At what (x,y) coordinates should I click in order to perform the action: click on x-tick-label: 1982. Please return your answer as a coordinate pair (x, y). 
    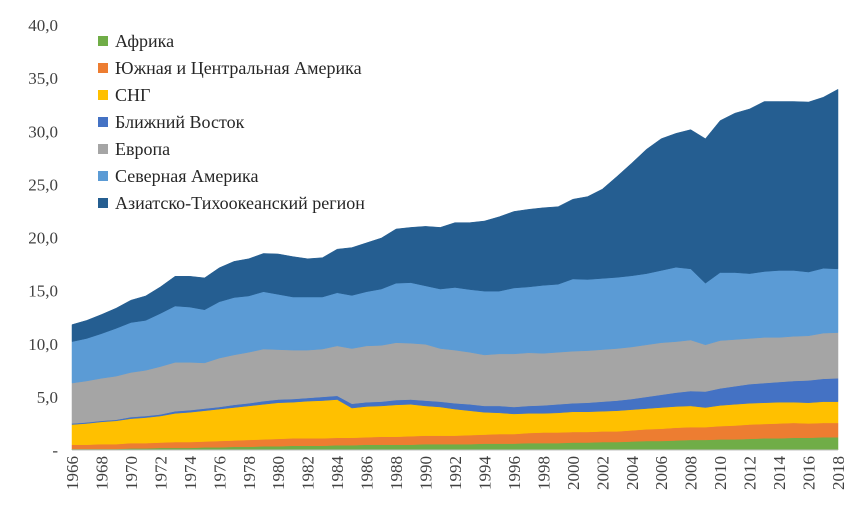
    Looking at the image, I should click on (308, 473).